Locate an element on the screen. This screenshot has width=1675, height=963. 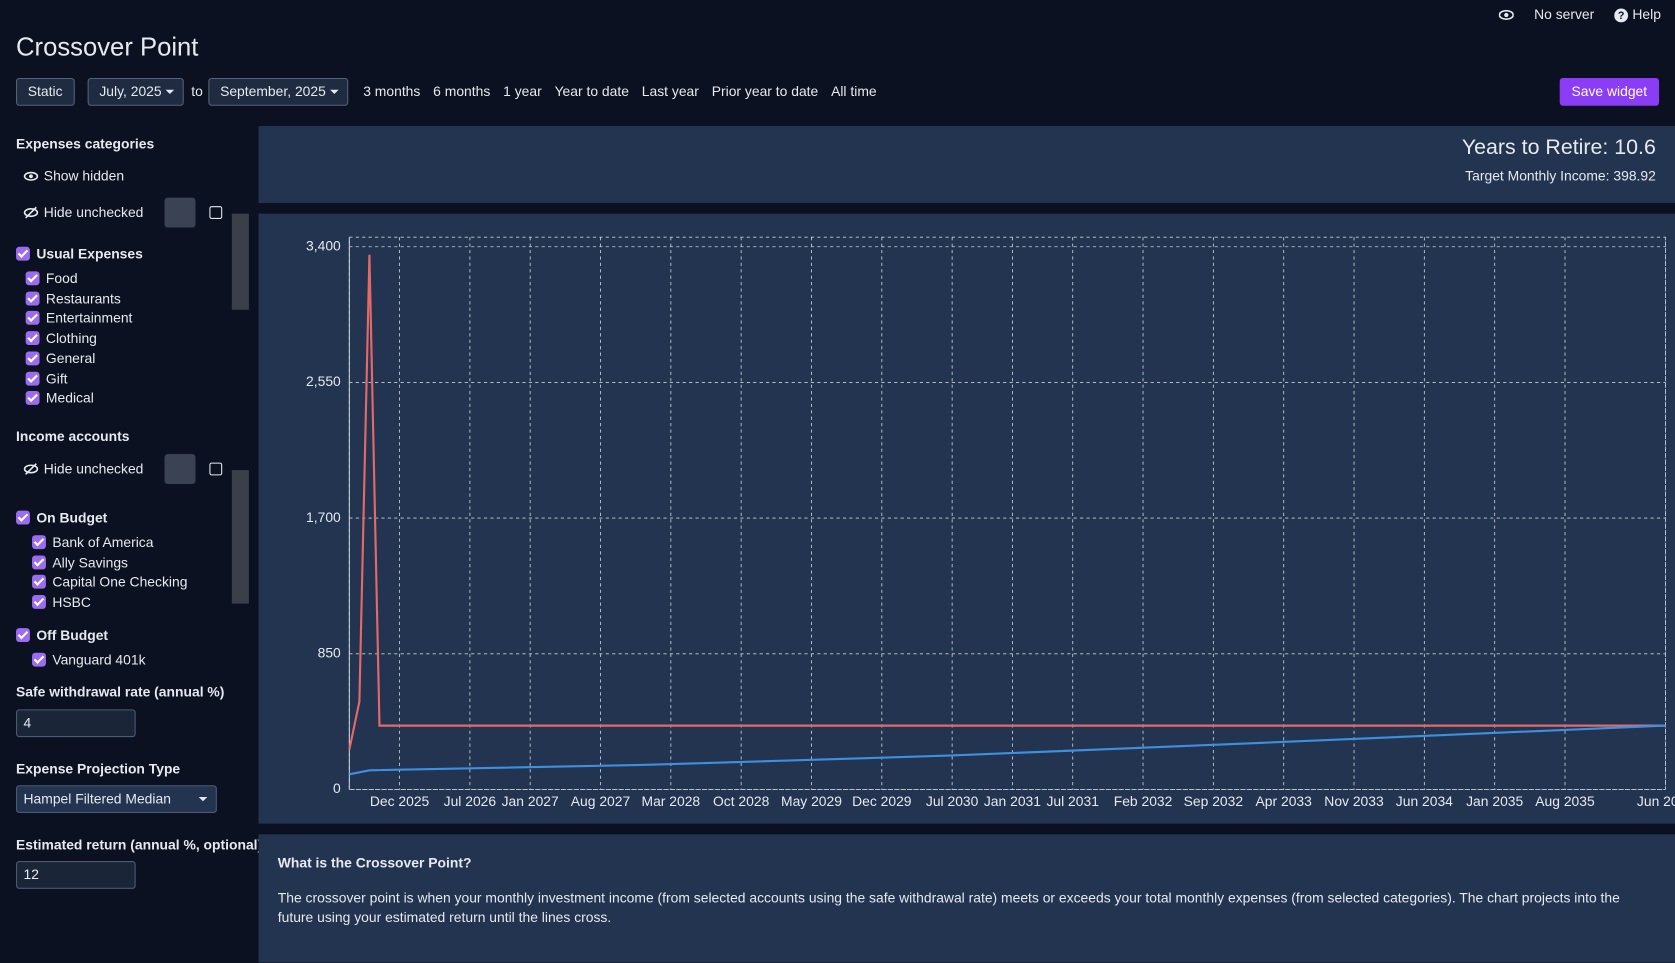
y-tick-label: 1,700 is located at coordinates (323, 517).